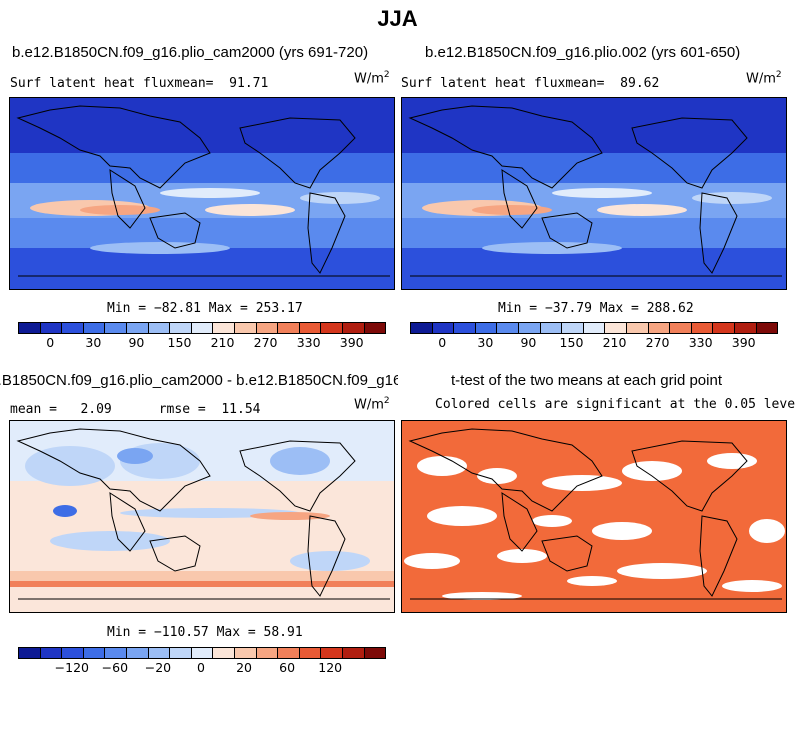  What do you see at coordinates (287, 667) in the screenshot?
I see `colorbar-tick-label: 60` at bounding box center [287, 667].